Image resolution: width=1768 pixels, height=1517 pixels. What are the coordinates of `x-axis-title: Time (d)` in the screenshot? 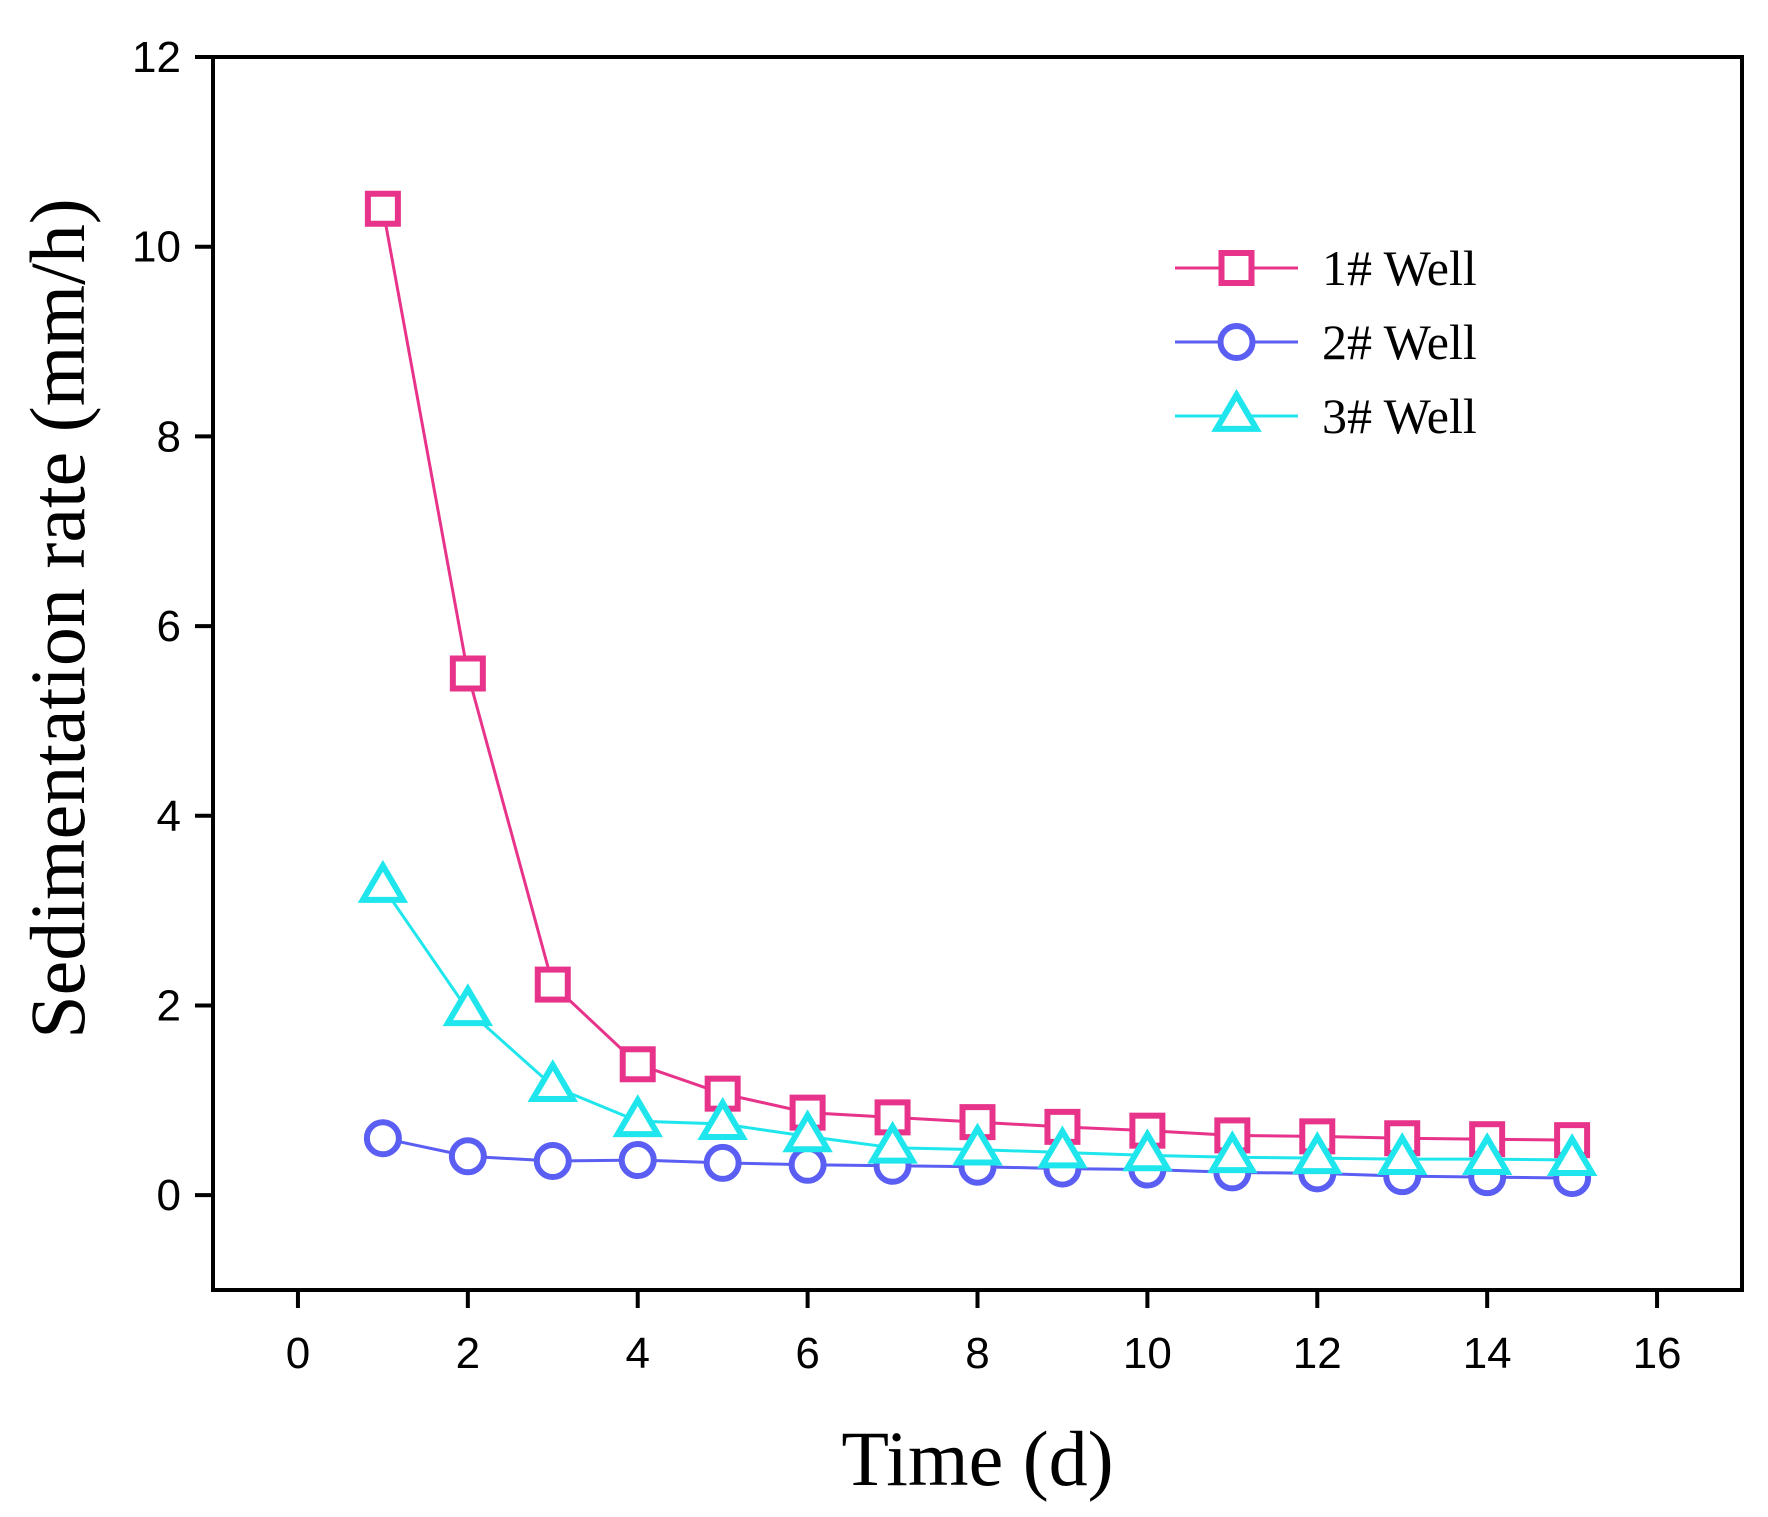 It's located at (977, 1458).